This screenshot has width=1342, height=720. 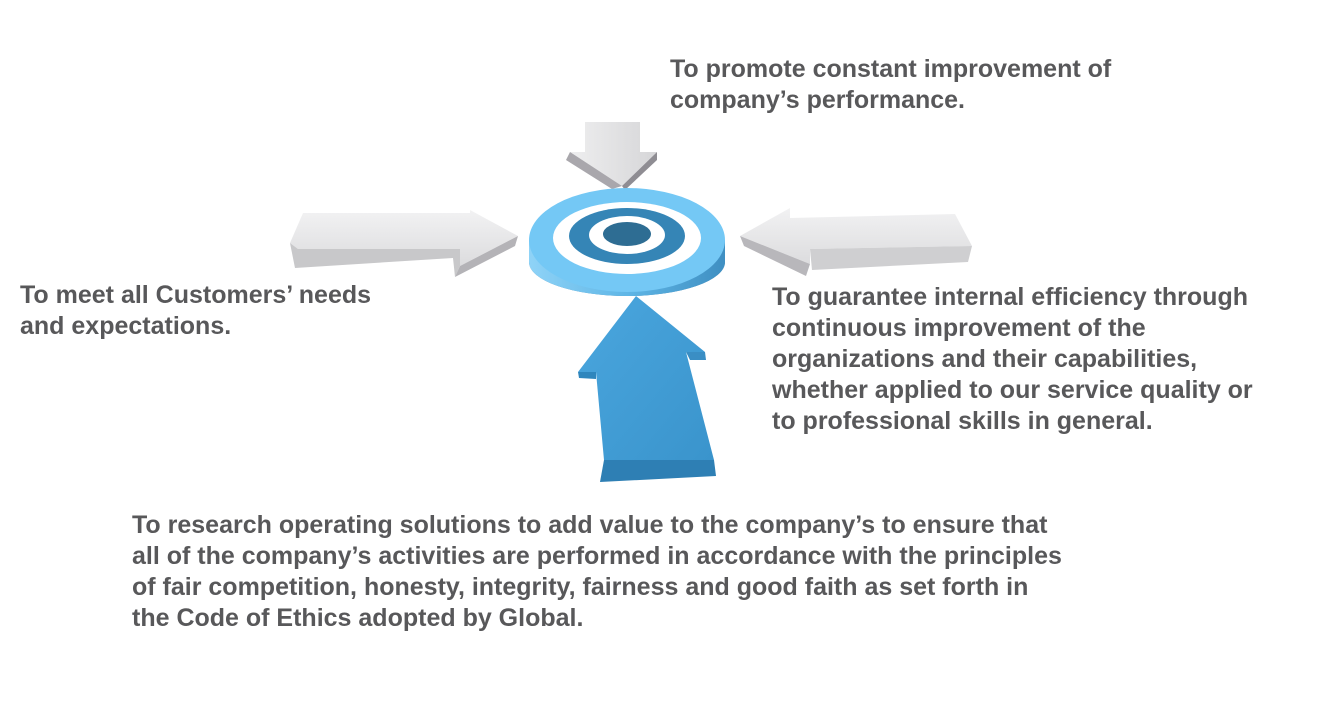 What do you see at coordinates (891, 69) in the screenshot?
I see `objective-top-line: To promote constant improvement of` at bounding box center [891, 69].